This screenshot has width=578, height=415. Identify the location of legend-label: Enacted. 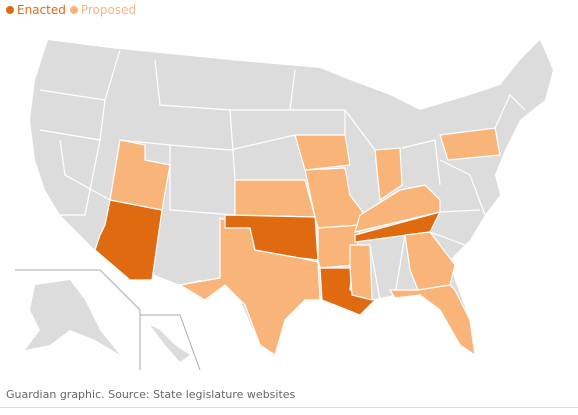
(41, 10).